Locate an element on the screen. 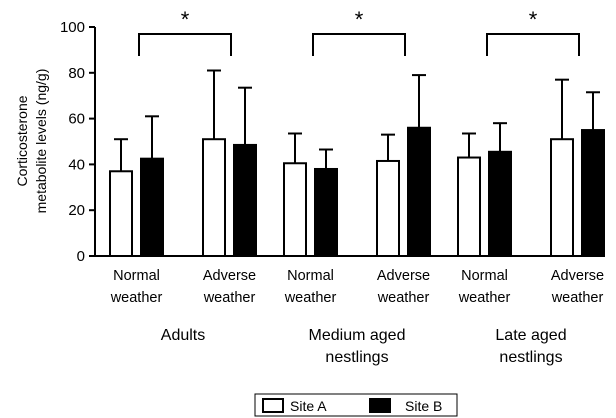 This screenshot has width=616, height=418. legend: Site A Site B is located at coordinates (356, 405).